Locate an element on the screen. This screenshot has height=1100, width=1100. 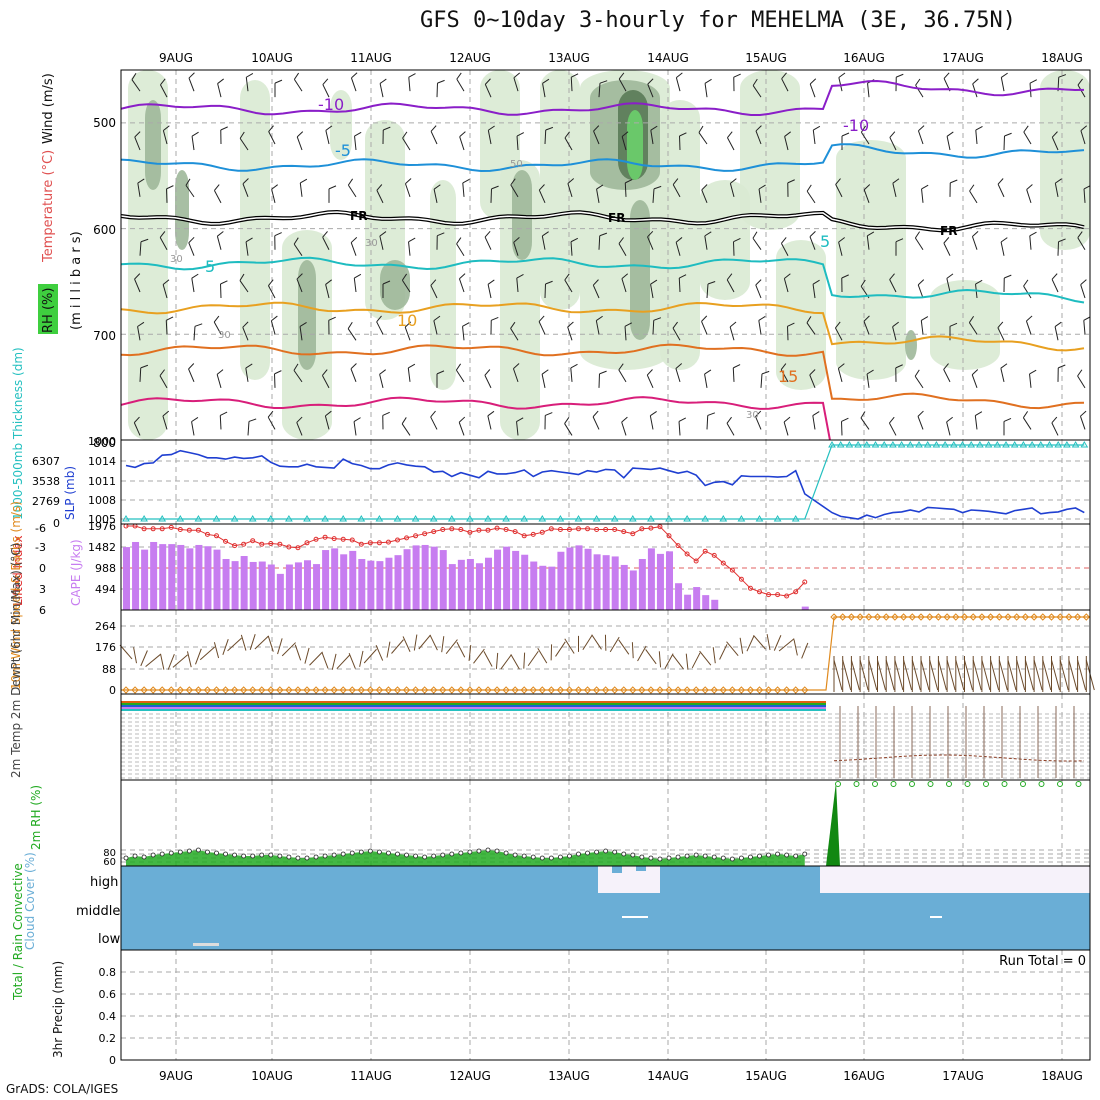
ytick-600: 600 is located at coordinates (104, 230).